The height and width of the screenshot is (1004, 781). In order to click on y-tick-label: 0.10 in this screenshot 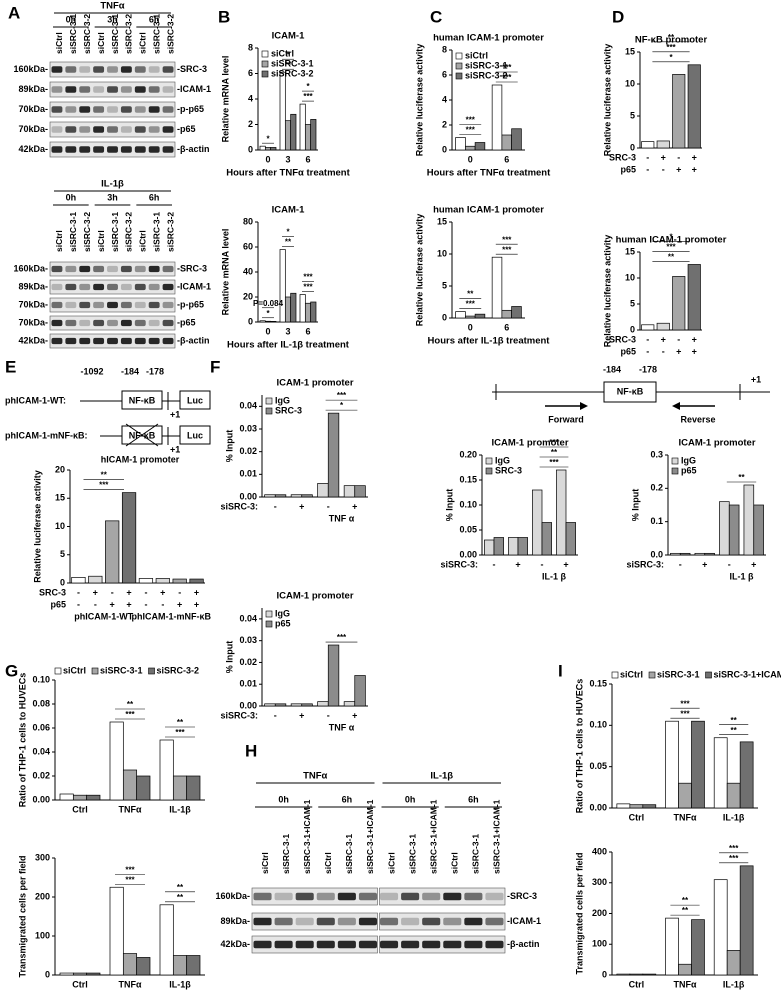, I will do `click(598, 725)`.